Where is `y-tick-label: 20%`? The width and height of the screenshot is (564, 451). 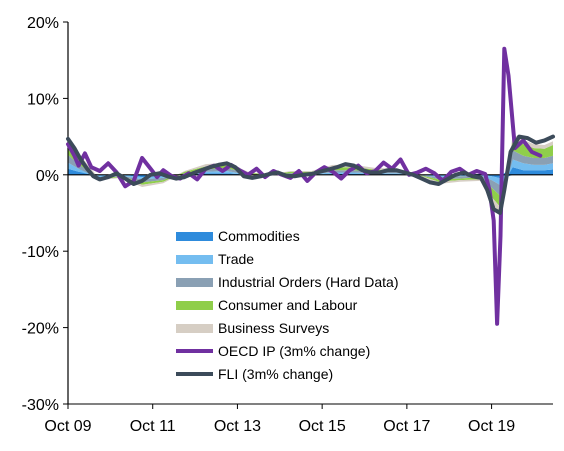 y-tick-label: 20% is located at coordinates (43, 23).